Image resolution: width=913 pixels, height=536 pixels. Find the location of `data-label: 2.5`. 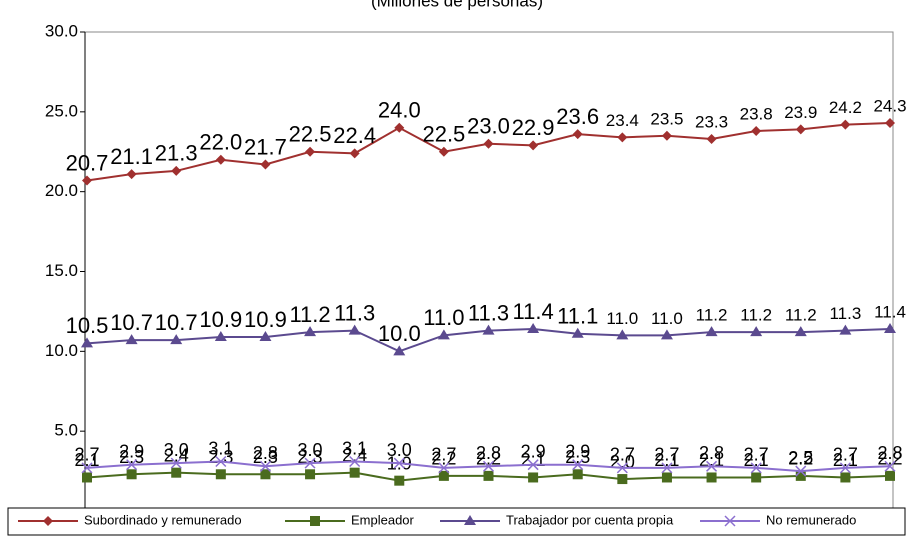

data-label: 2.5 is located at coordinates (800, 458).